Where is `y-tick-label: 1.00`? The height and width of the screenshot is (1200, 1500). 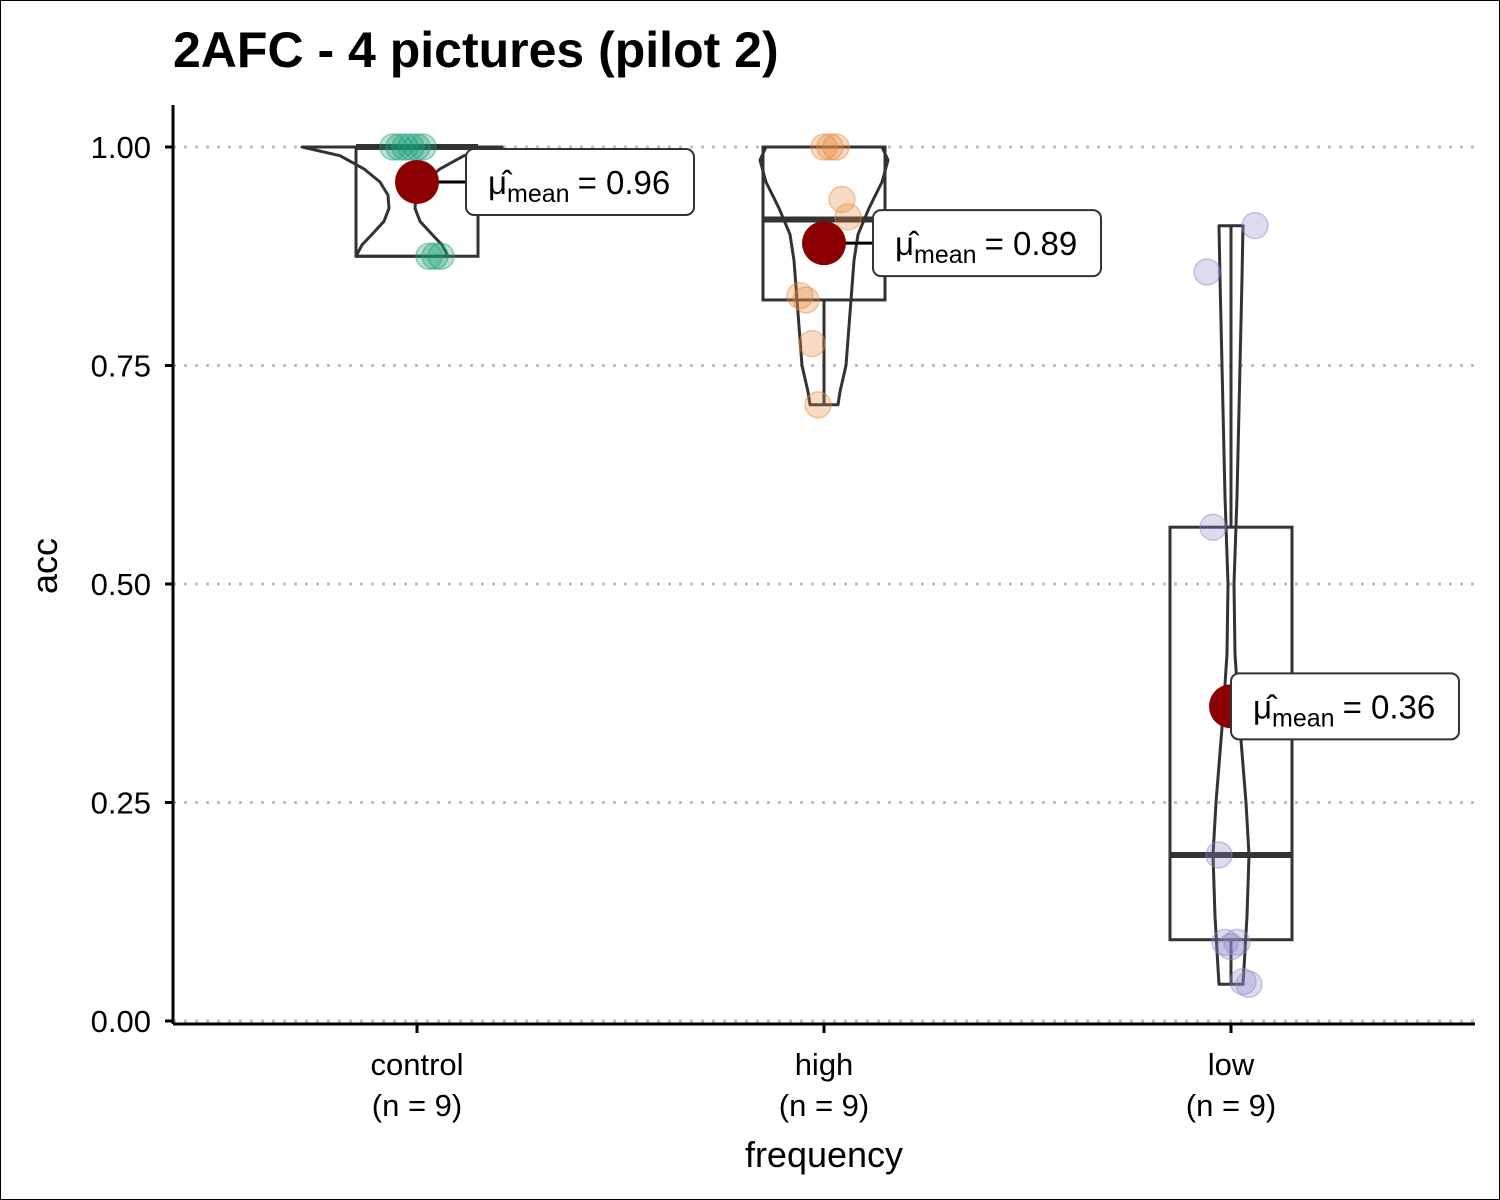 y-tick-label: 1.00 is located at coordinates (121, 147).